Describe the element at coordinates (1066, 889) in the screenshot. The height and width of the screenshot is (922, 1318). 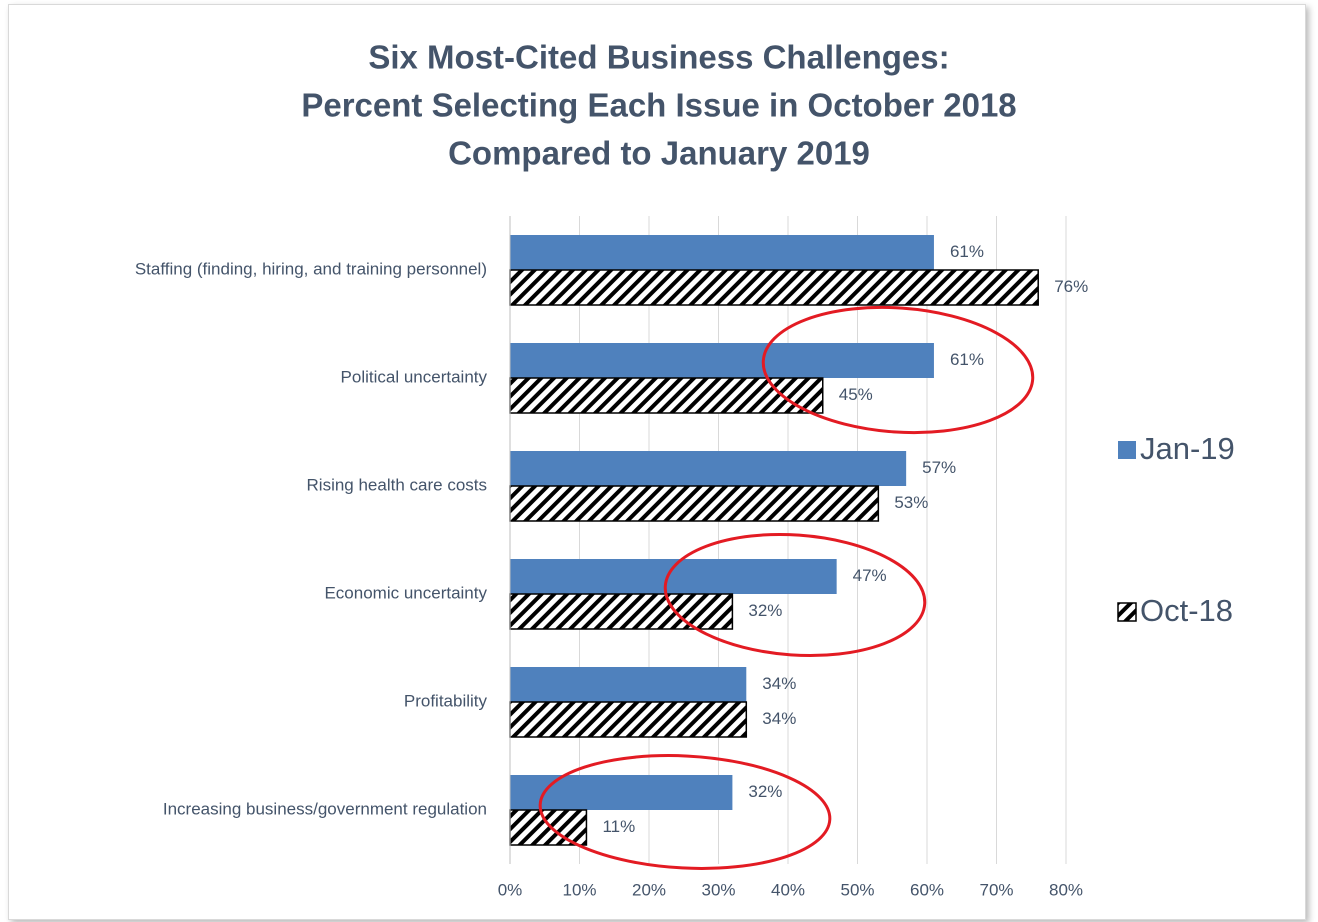
I see `x-tick-label: 80%` at that location.